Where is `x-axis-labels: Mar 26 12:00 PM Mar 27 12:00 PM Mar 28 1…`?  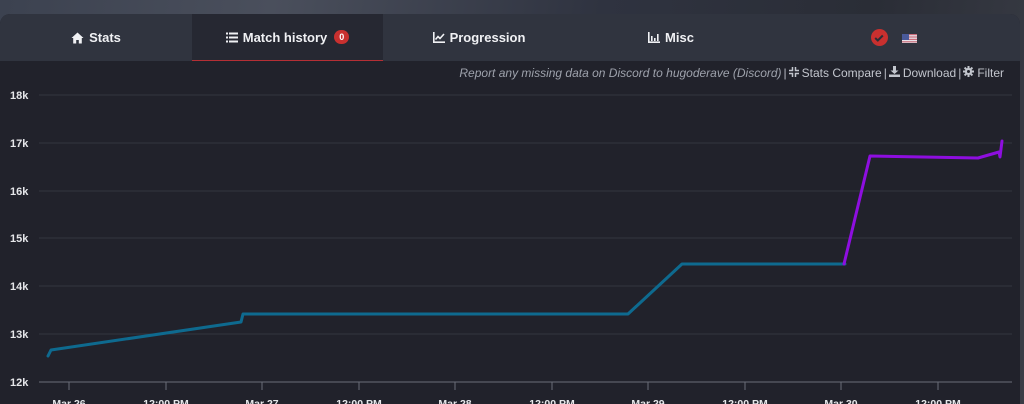
x-axis-labels: Mar 26 12:00 PM Mar 27 12:00 PM Mar 28 1… is located at coordinates (506, 401).